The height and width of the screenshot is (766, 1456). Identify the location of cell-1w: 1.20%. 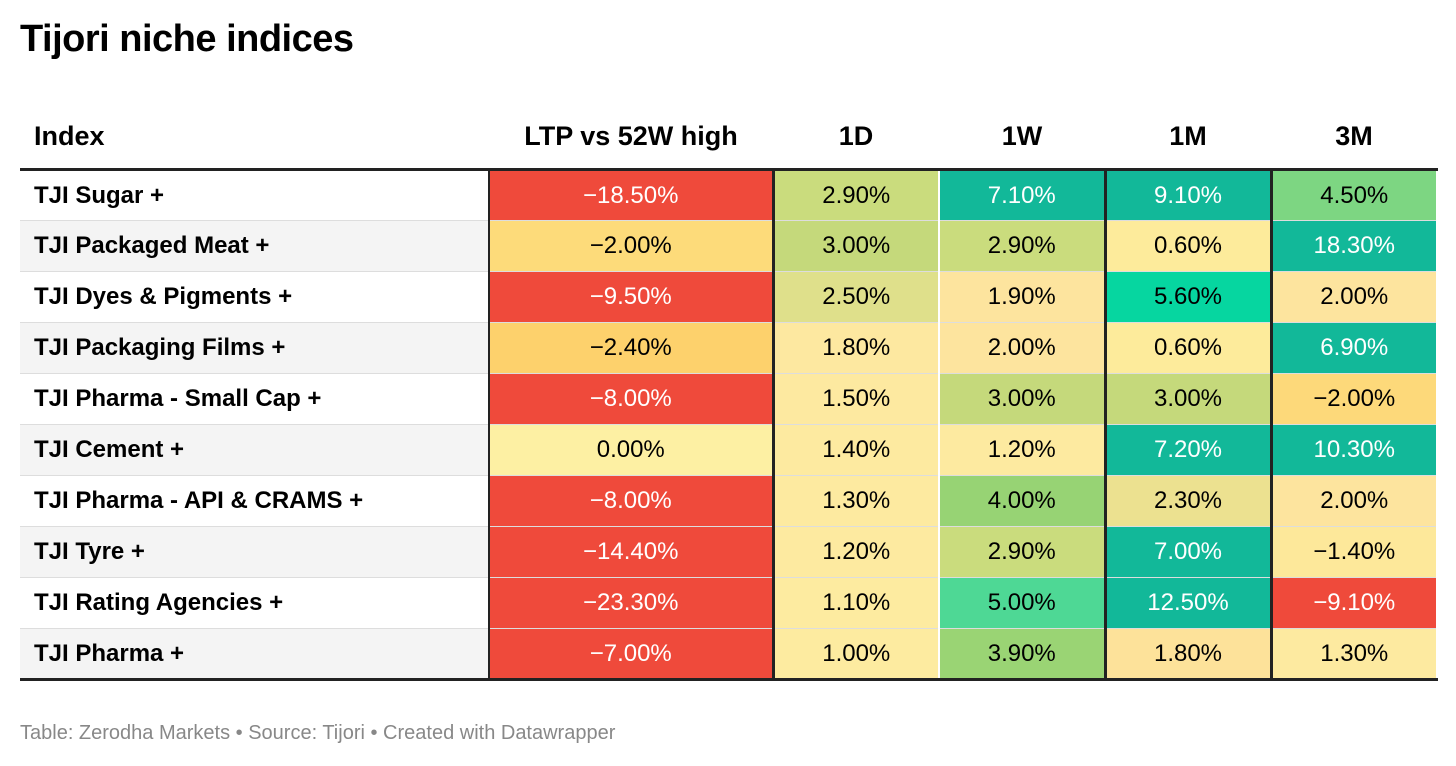
(1022, 450).